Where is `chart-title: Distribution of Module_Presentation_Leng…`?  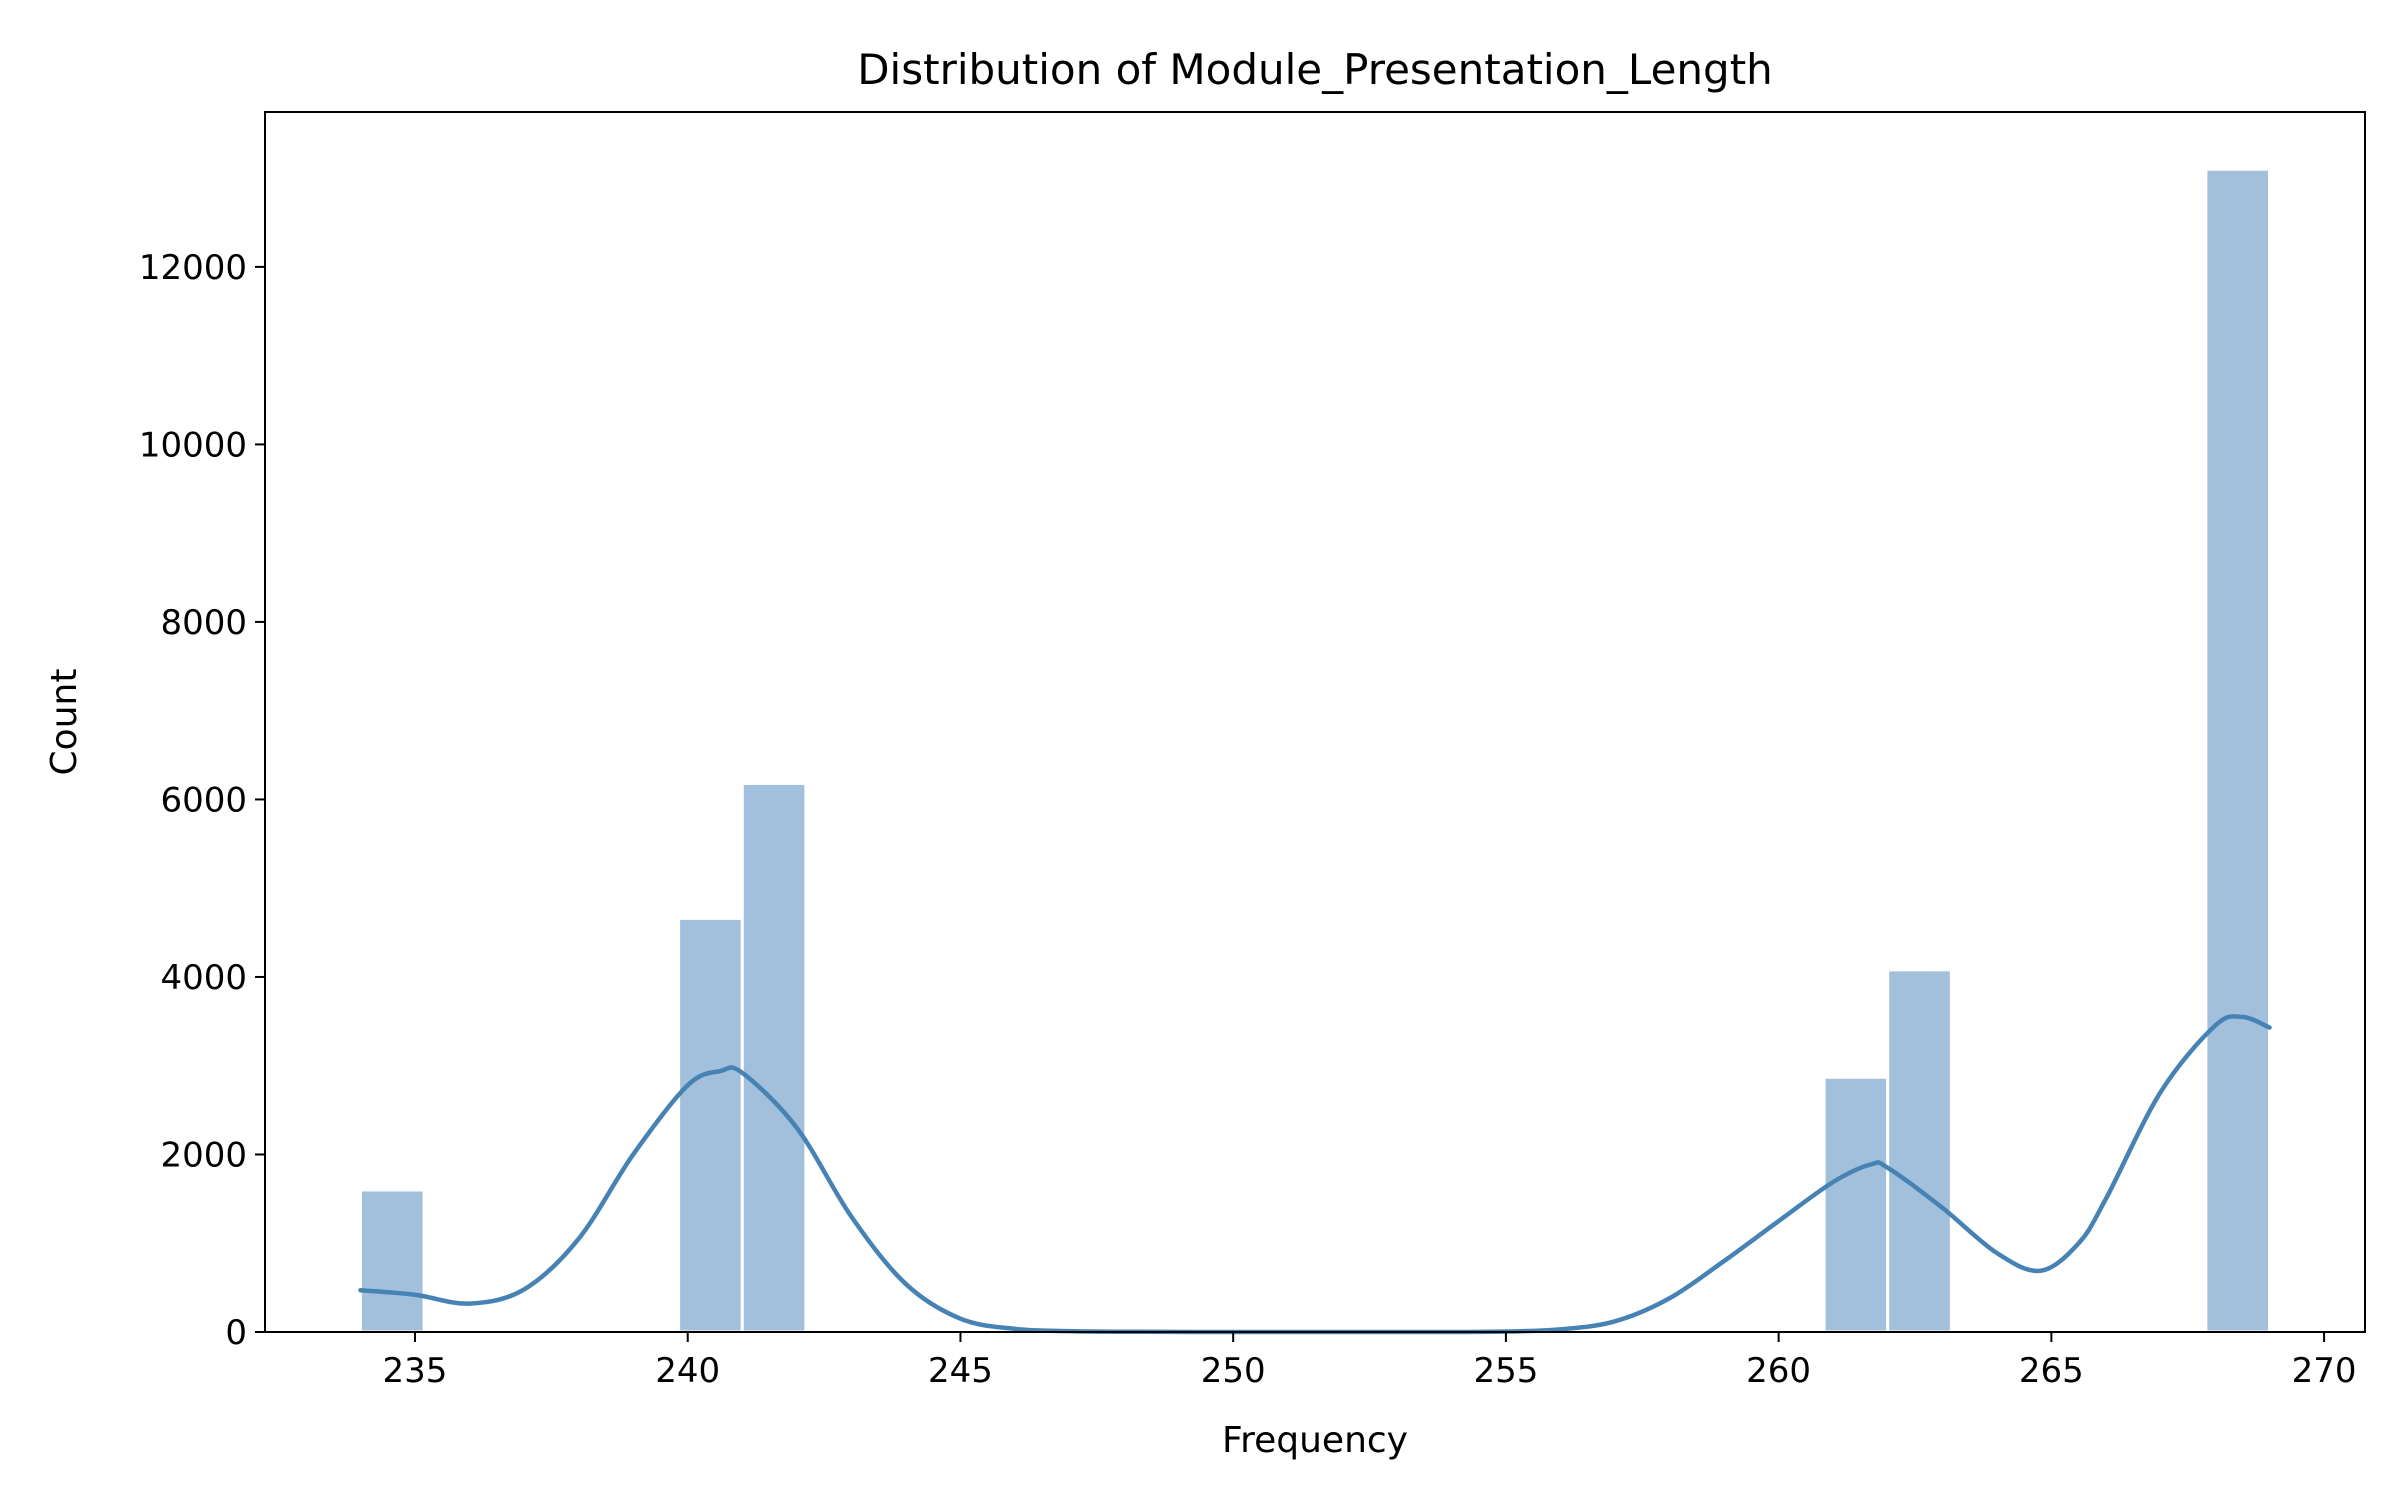
chart-title: Distribution of Module_Presentation_Leng… is located at coordinates (1315, 69).